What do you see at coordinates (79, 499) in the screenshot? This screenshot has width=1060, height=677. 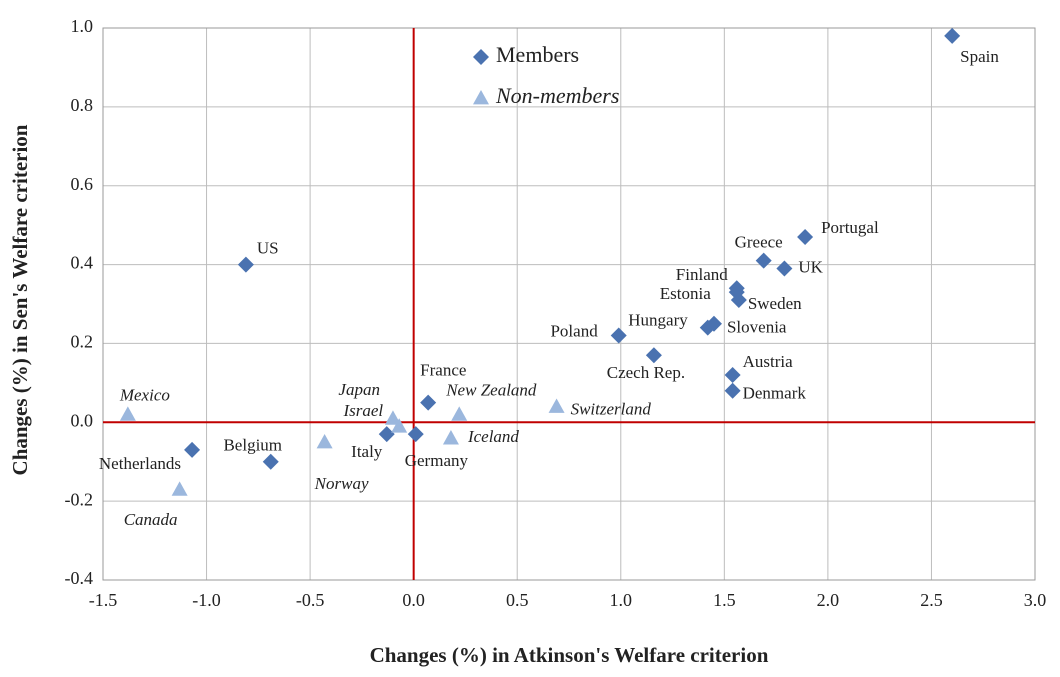 I see `y-tick-label: -0.2` at bounding box center [79, 499].